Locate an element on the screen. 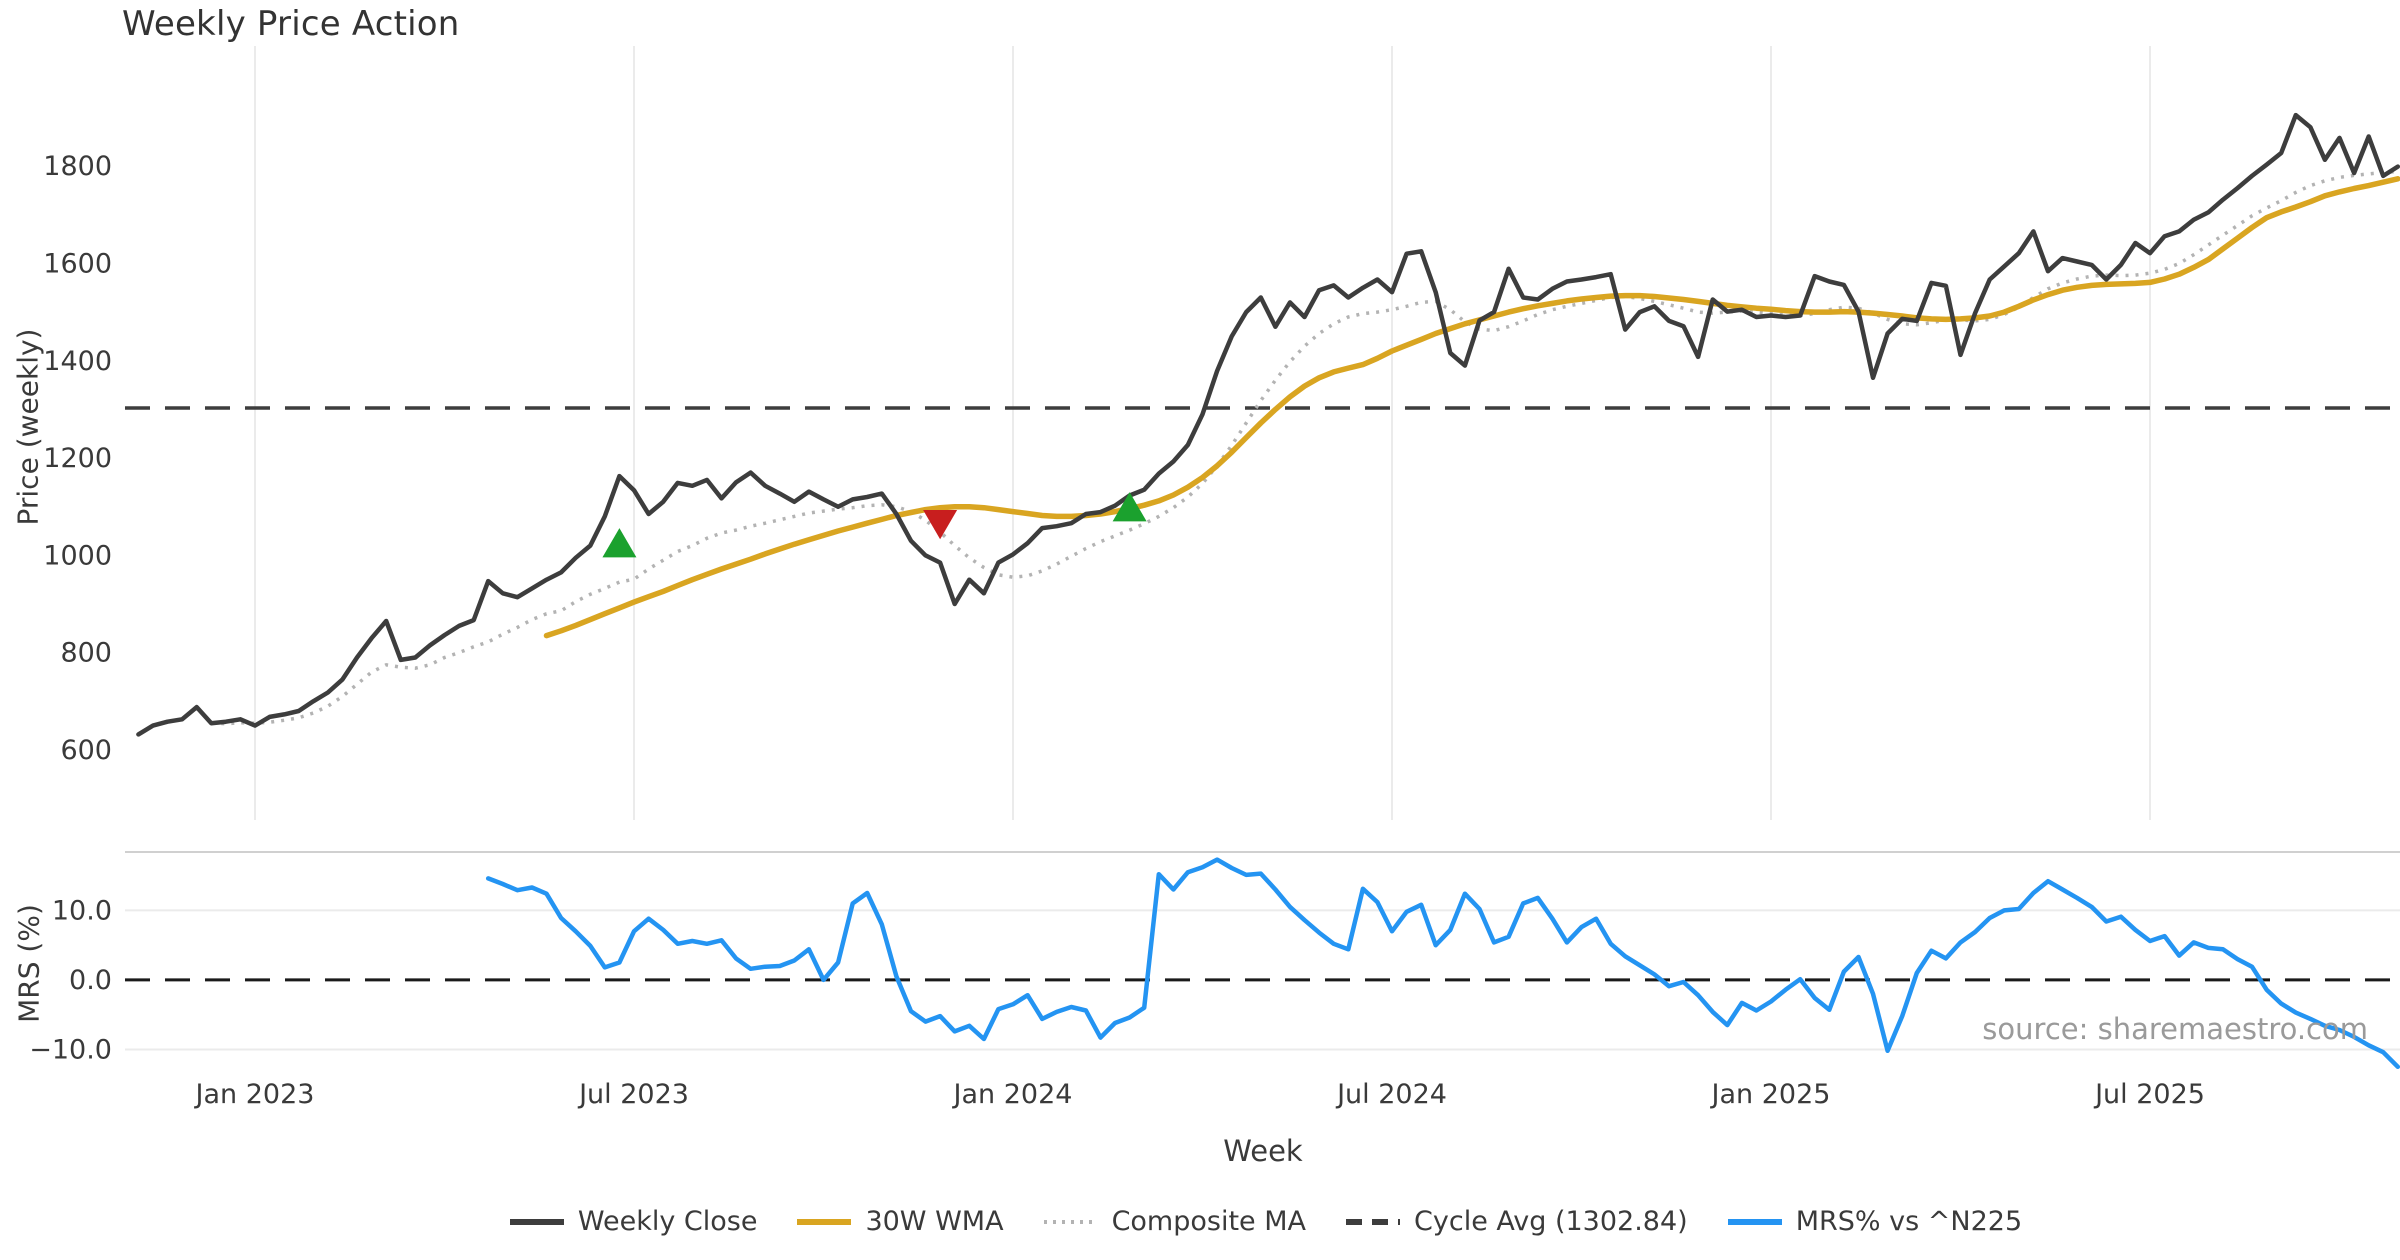 The image size is (2400, 1260). price-y-tick-label: 1600 is located at coordinates (77, 263).